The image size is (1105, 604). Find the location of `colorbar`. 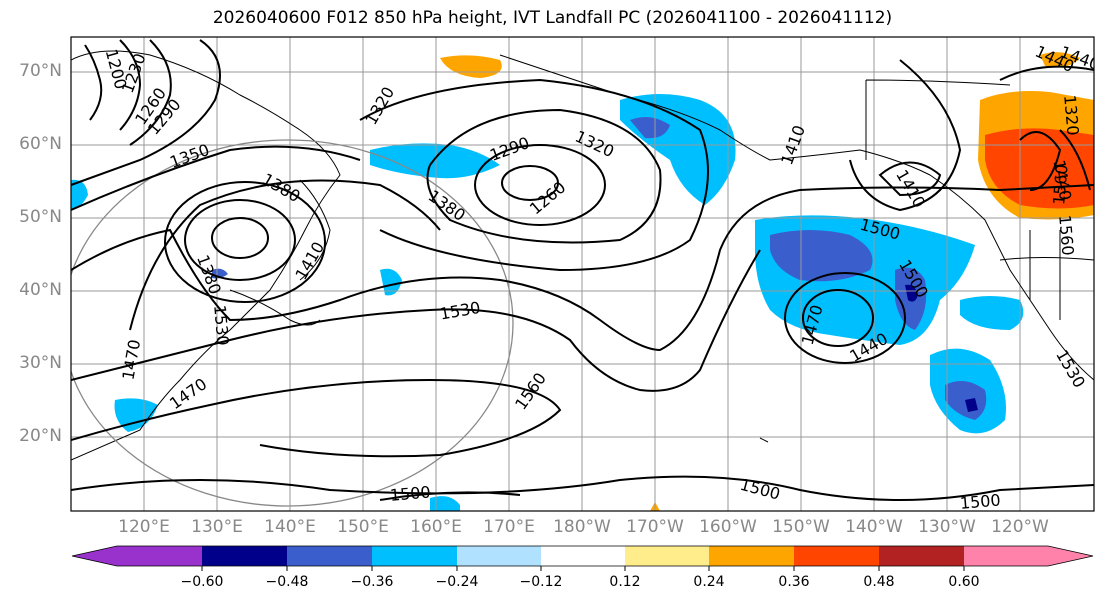

colorbar is located at coordinates (582, 558).